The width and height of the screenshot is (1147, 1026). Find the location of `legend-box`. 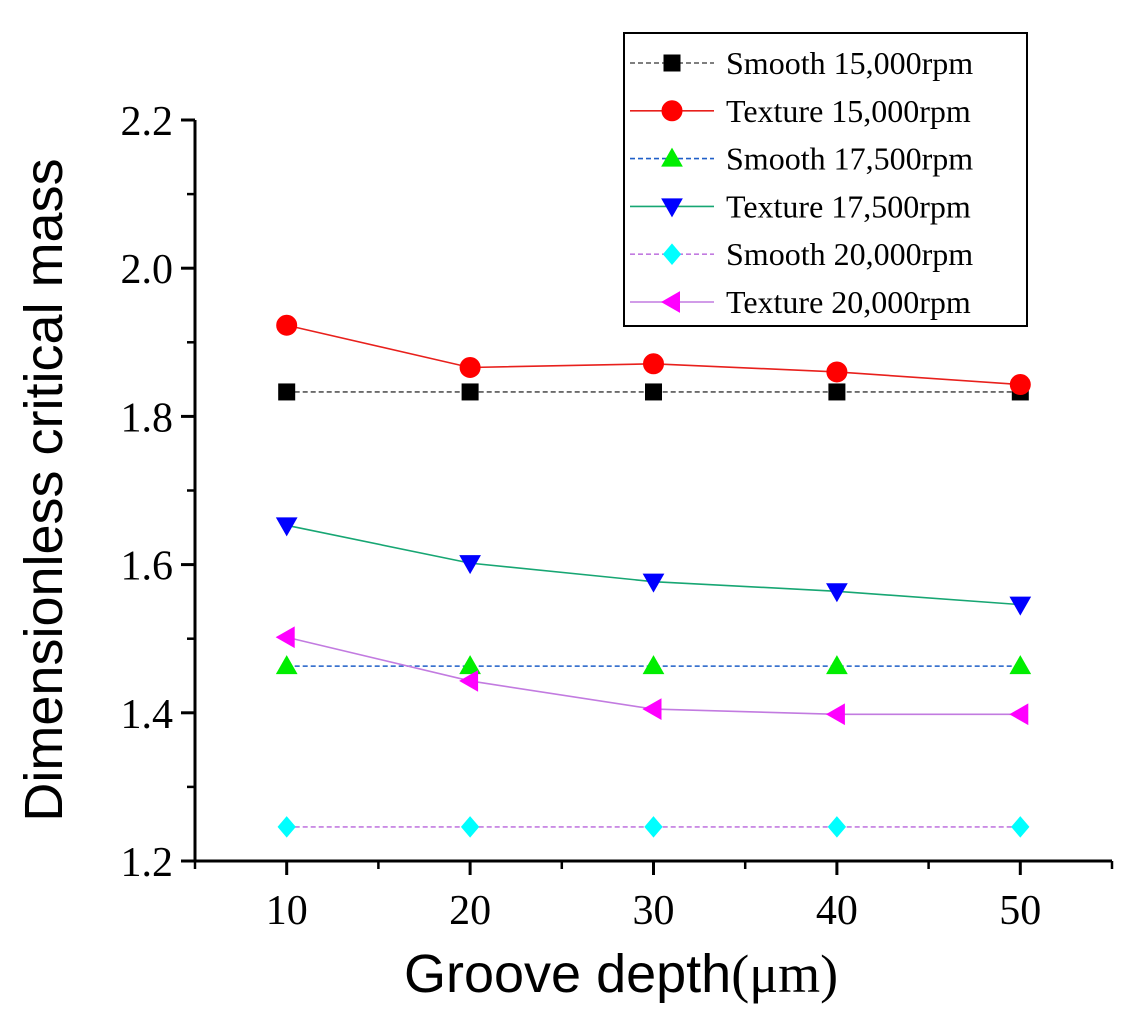

legend-box is located at coordinates (825, 179).